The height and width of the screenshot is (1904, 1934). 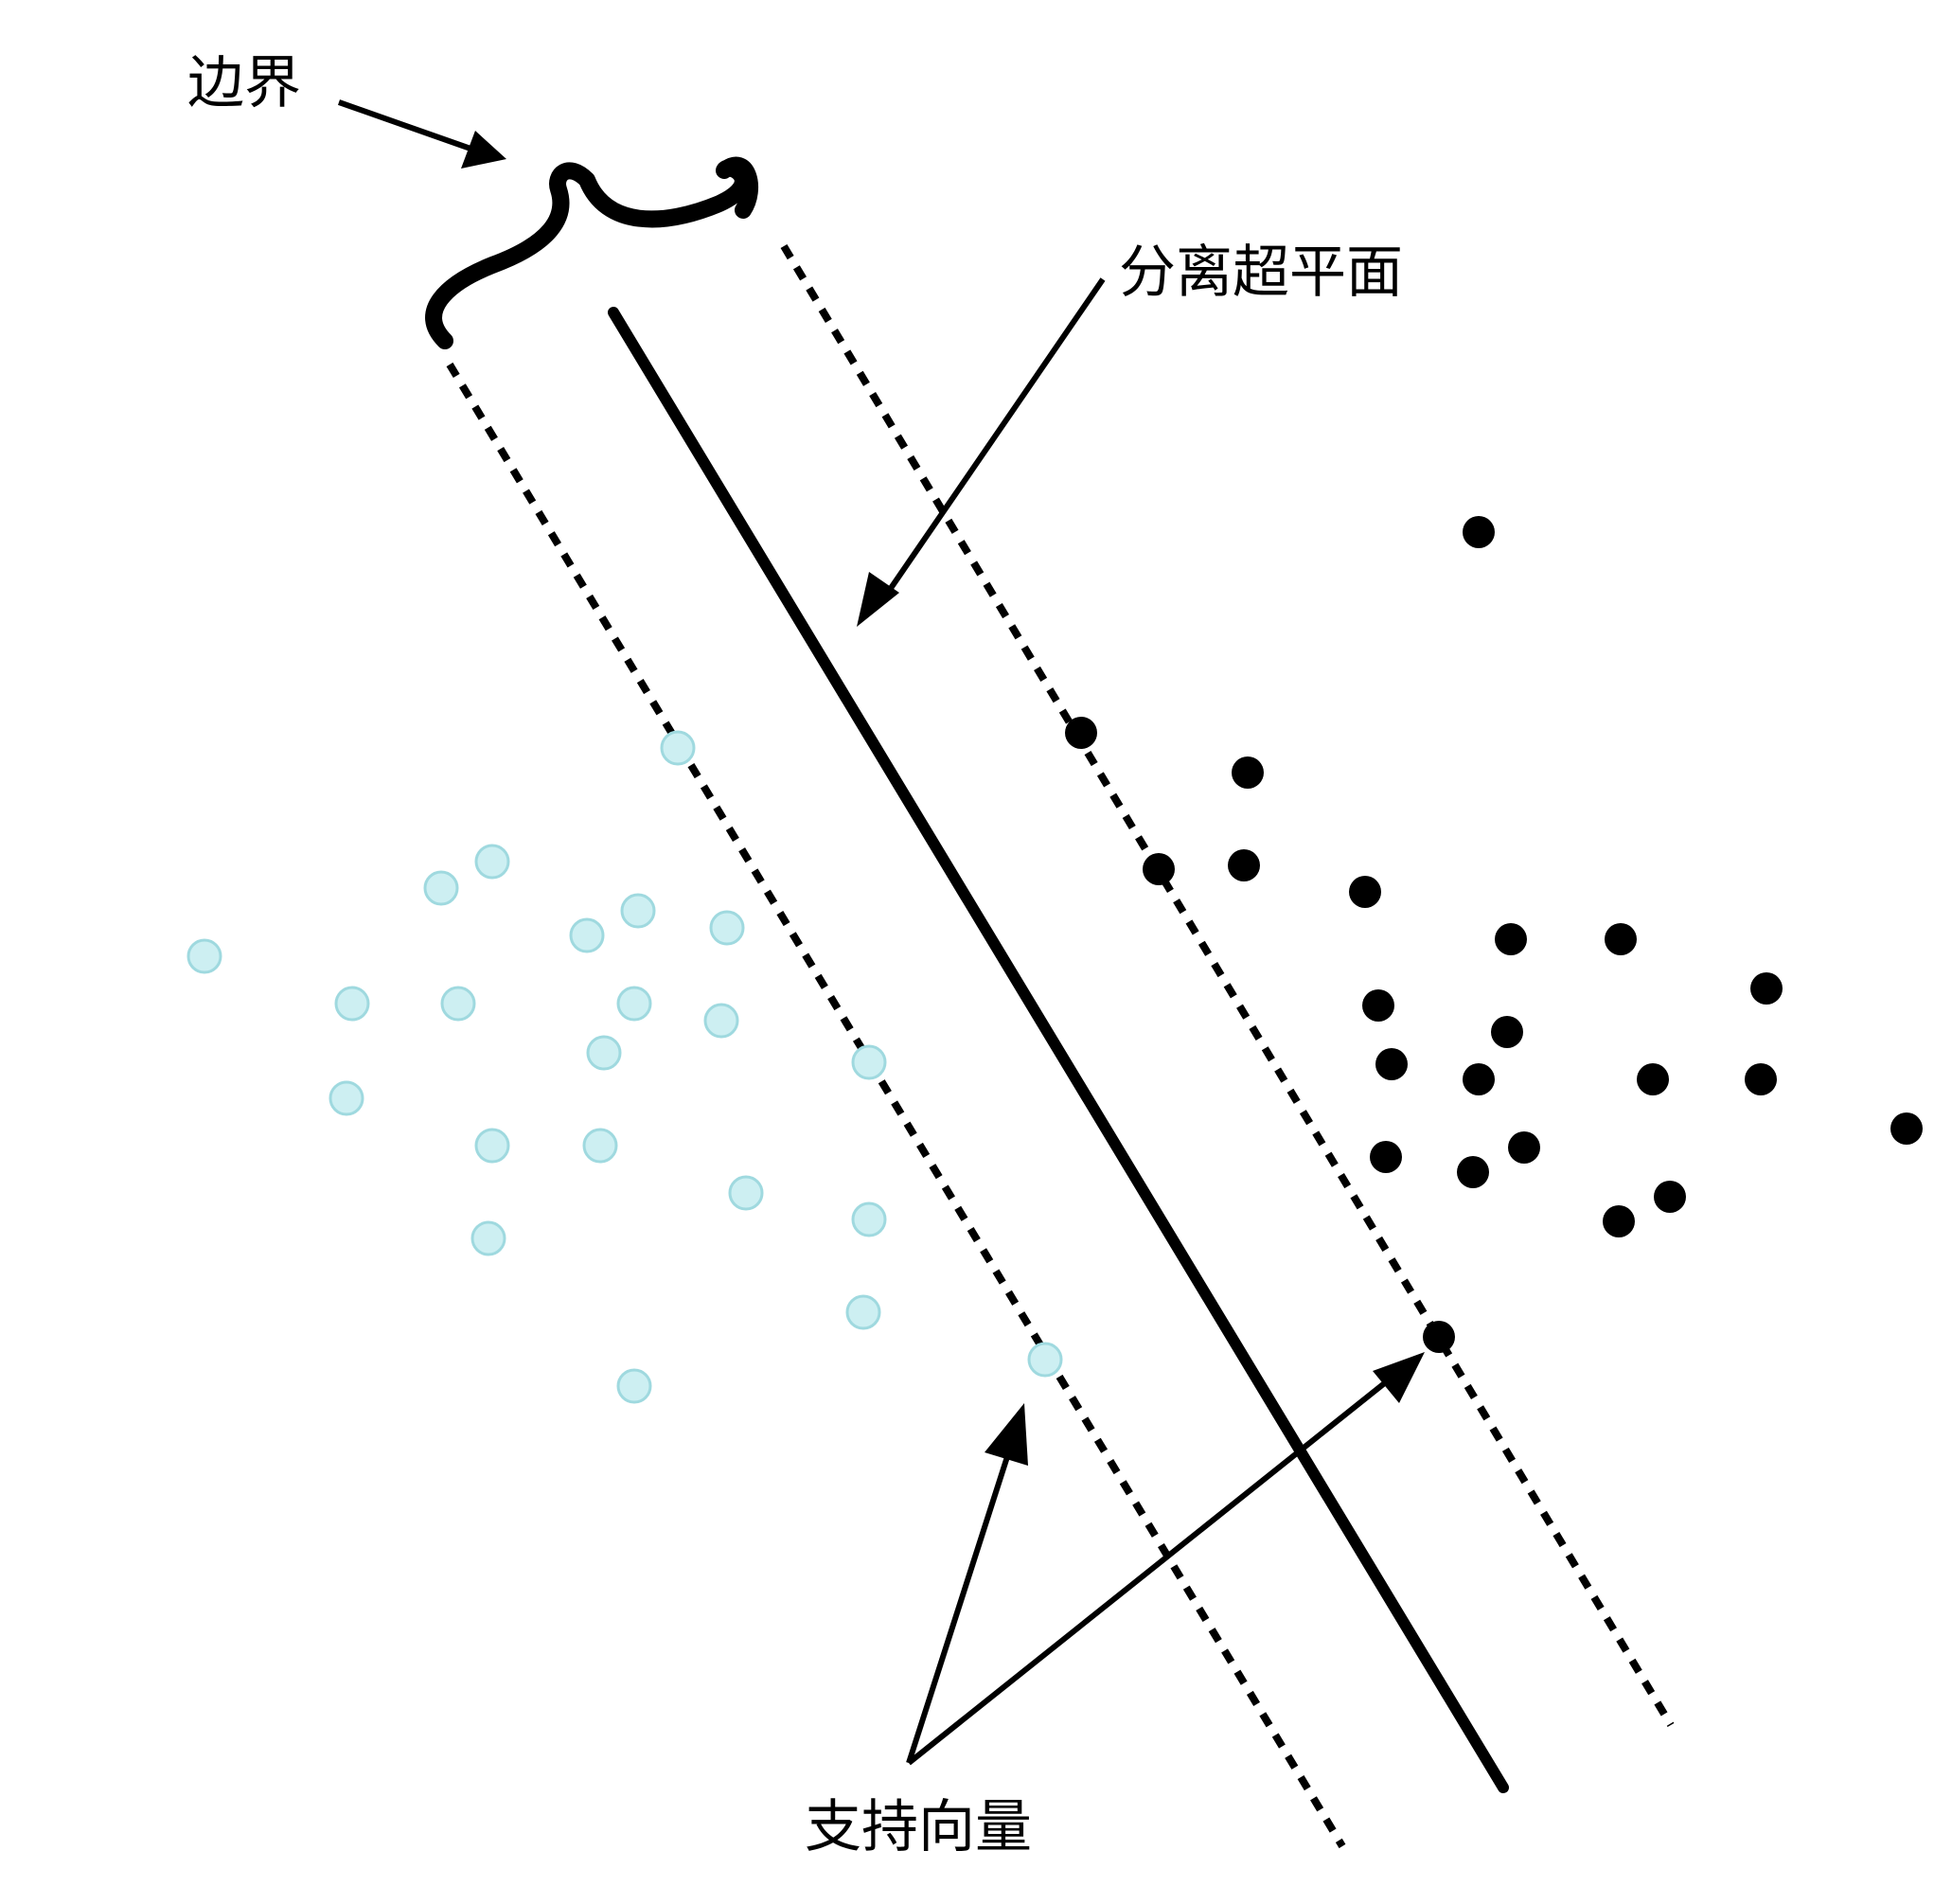 What do you see at coordinates (592, 252) in the screenshot?
I see `margin-brace` at bounding box center [592, 252].